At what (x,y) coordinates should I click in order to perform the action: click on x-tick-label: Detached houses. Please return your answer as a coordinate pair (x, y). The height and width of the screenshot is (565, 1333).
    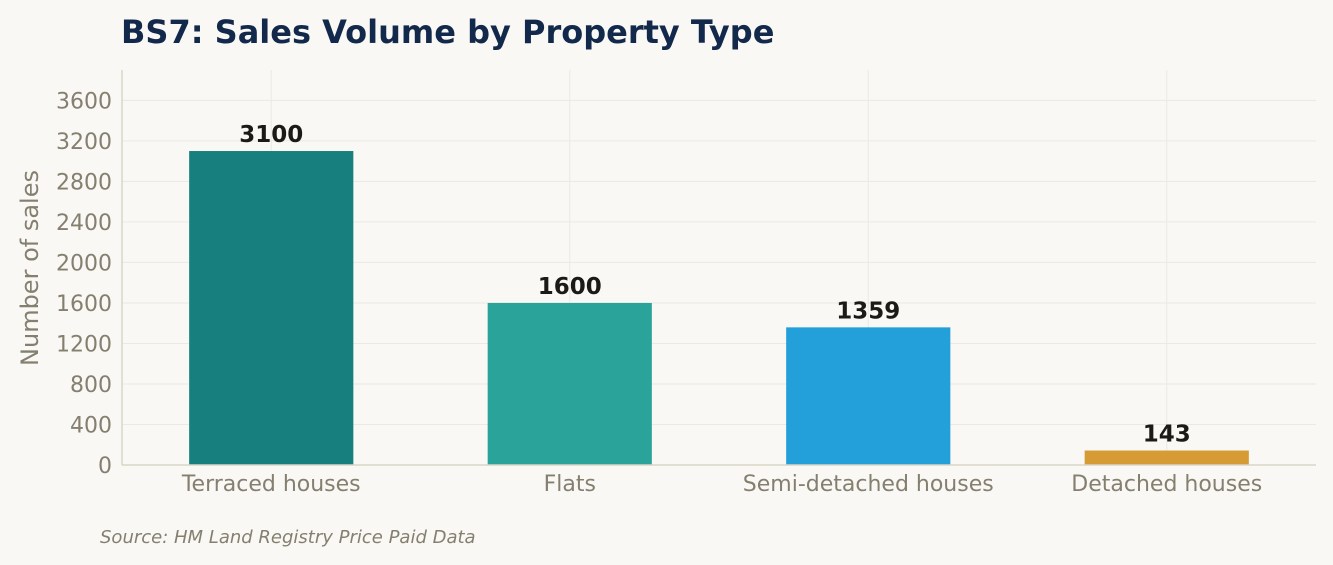
    Looking at the image, I should click on (1166, 484).